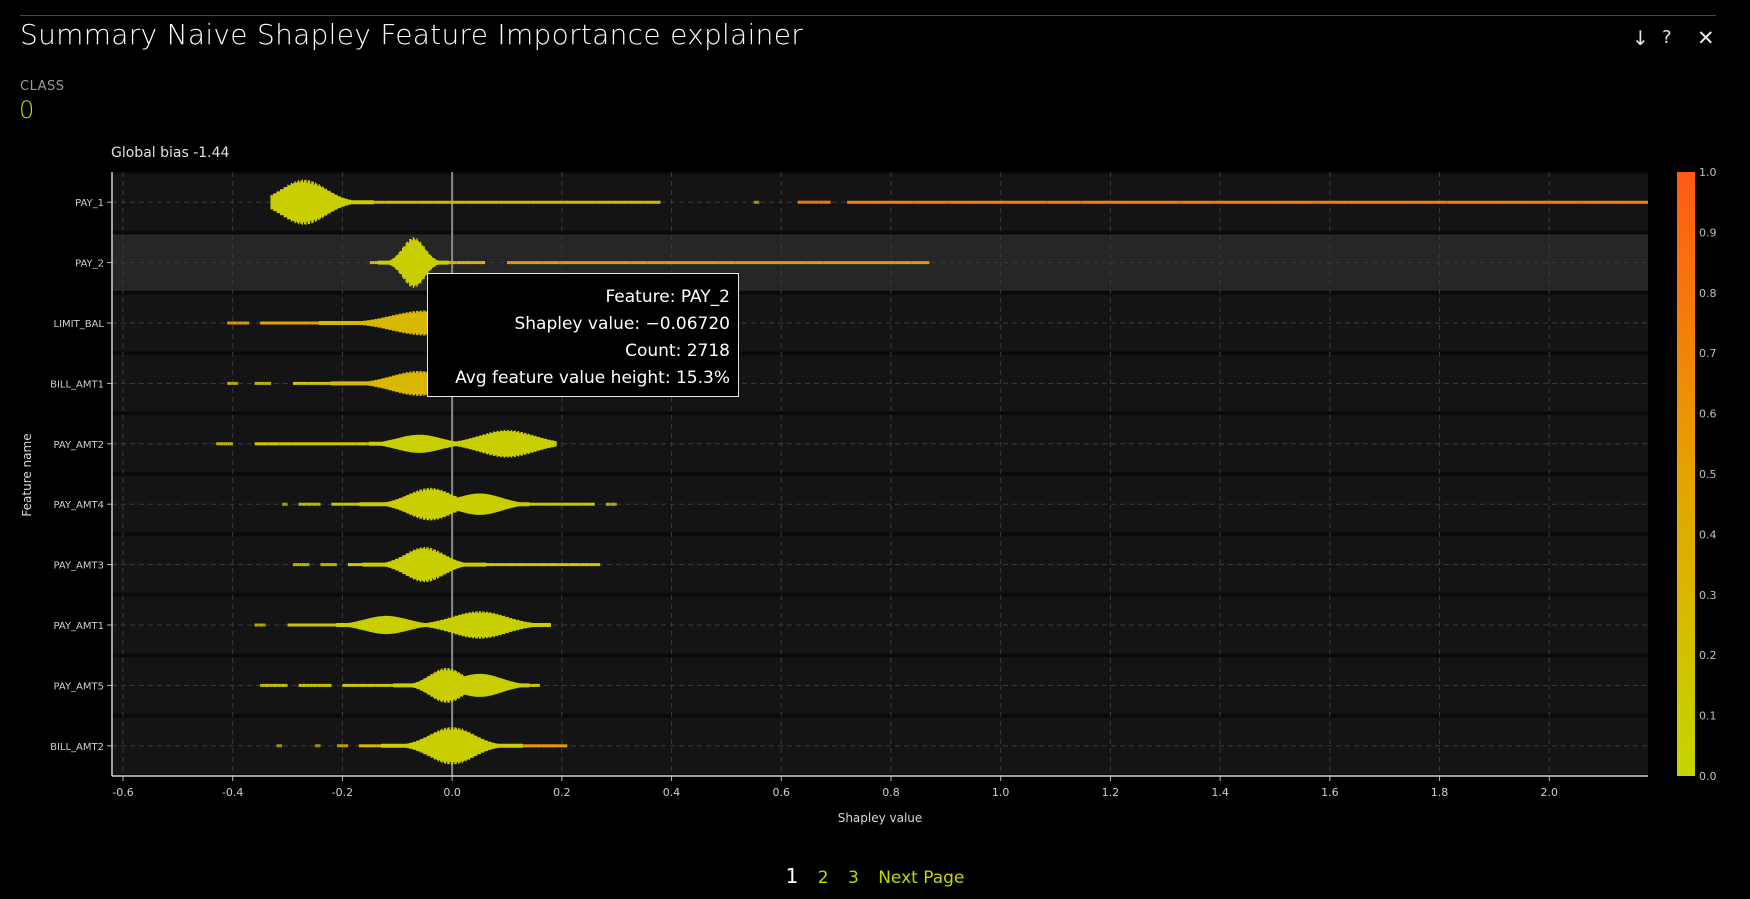 Image resolution: width=1750 pixels, height=899 pixels. Describe the element at coordinates (77, 384) in the screenshot. I see `y-tick-label-bill_amt1: BILL_AMT1` at that location.